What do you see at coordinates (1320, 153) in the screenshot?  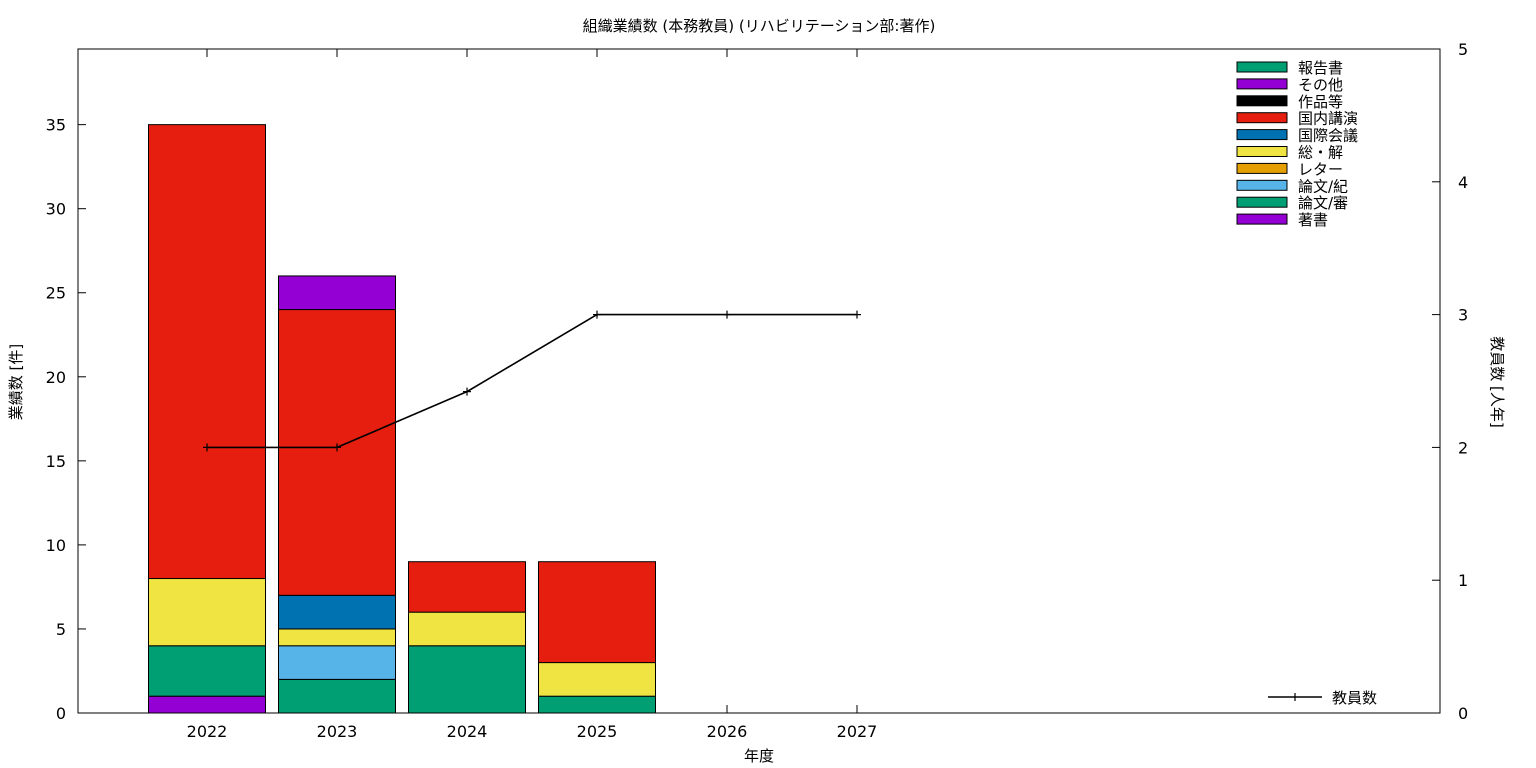 I see `legend-label: 総・解` at bounding box center [1320, 153].